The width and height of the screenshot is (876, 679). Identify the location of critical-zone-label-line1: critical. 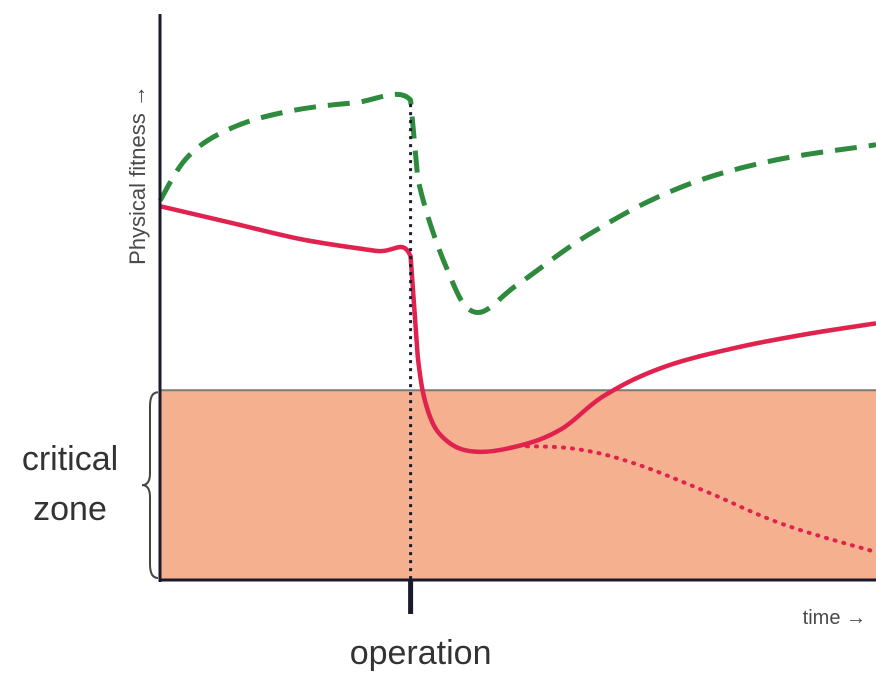
(70, 459).